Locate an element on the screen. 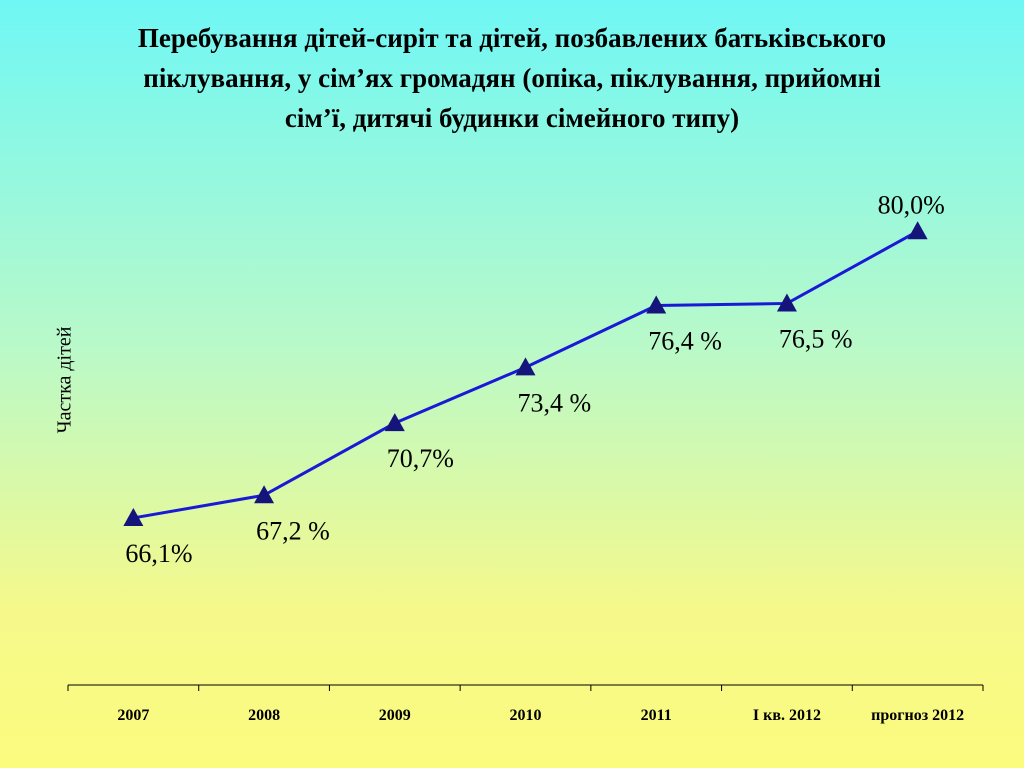  value-label: 66,1% is located at coordinates (158, 553).